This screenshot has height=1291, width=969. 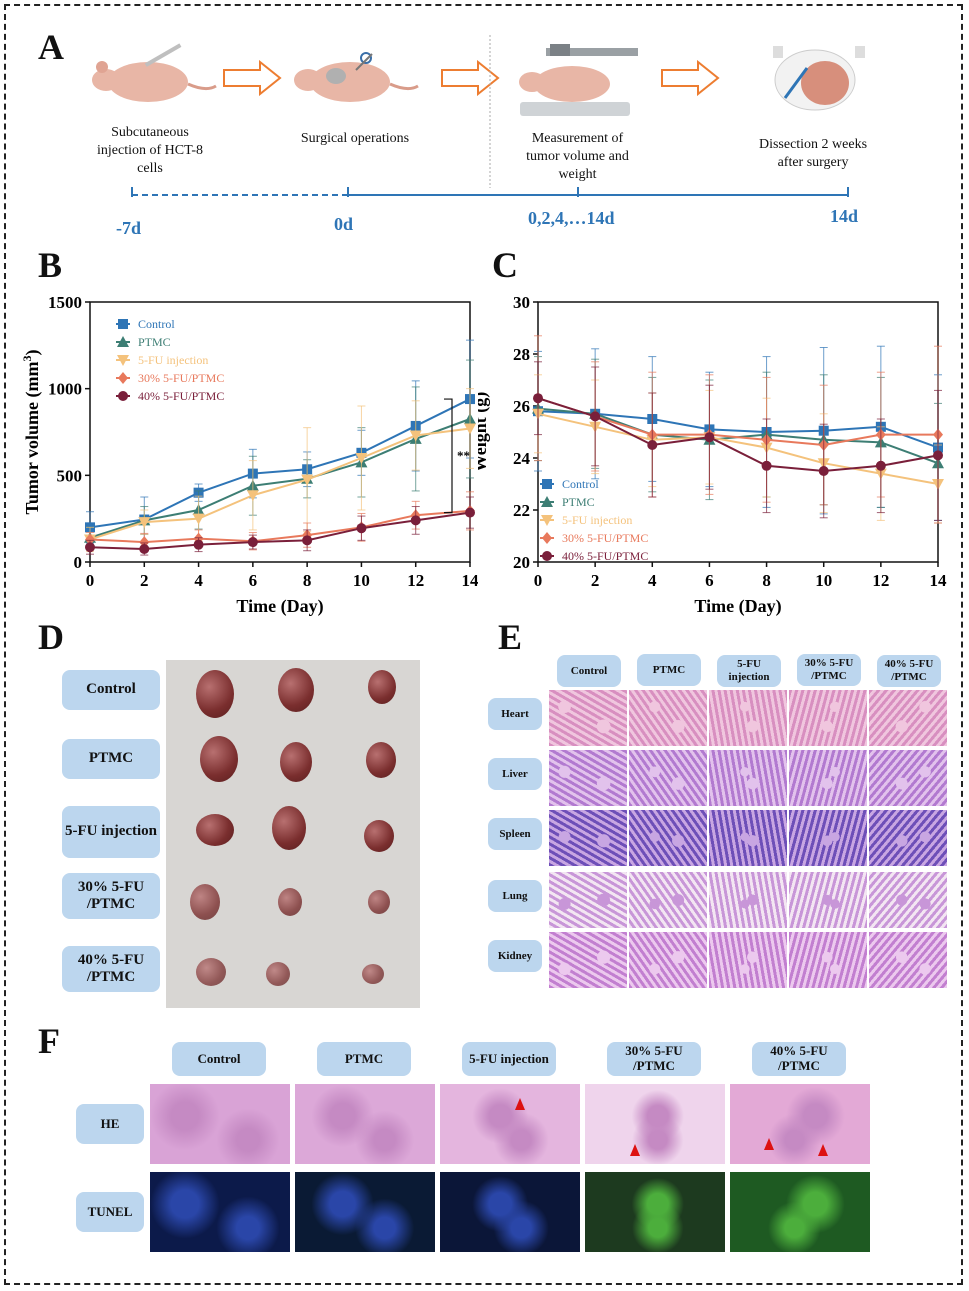 What do you see at coordinates (356, 77) in the screenshot?
I see `mouse-surgery-illustration` at bounding box center [356, 77].